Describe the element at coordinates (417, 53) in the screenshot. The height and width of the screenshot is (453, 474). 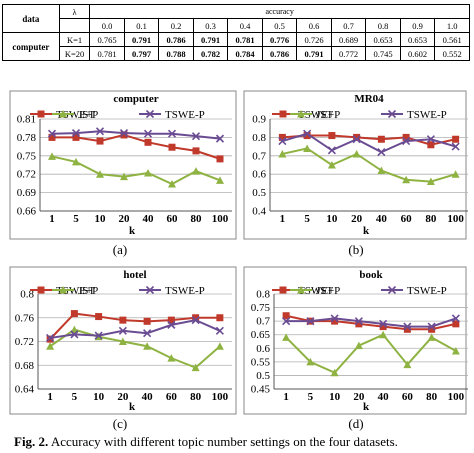
I see `table-cell: 0.602` at that location.